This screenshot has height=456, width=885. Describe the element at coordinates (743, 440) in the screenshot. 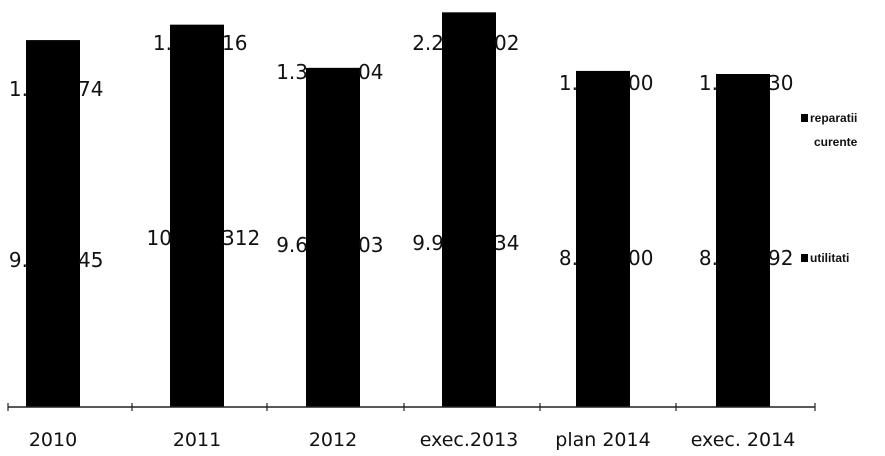

I see `category-label-5: exec. 2014` at that location.